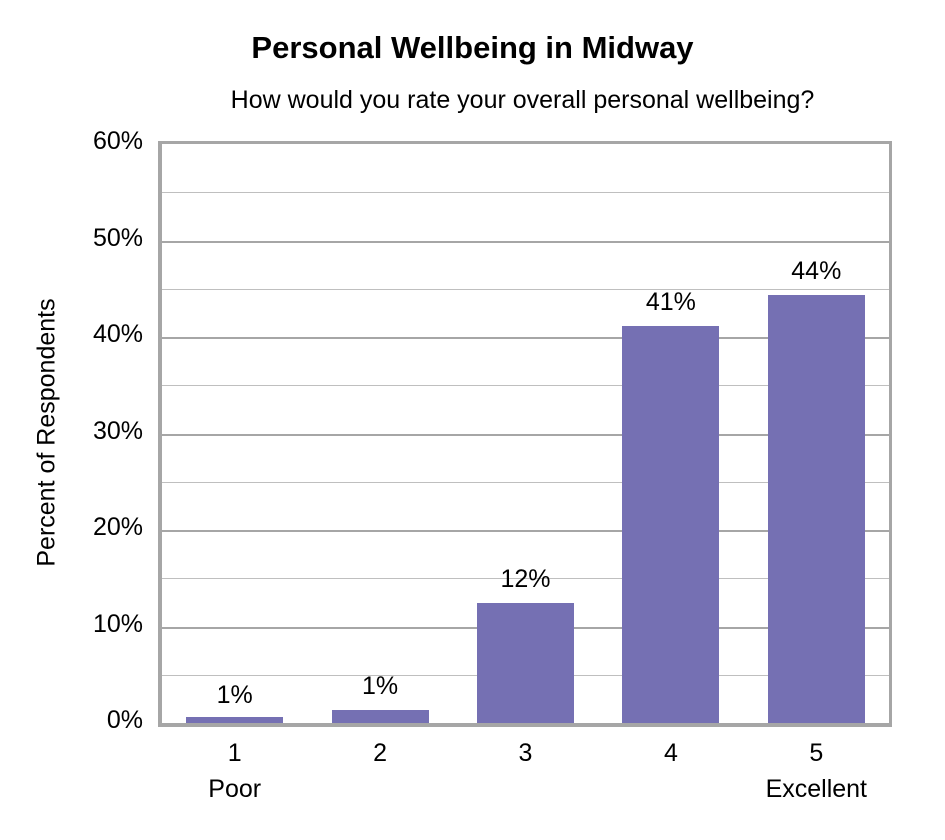 This screenshot has height=840, width=945. What do you see at coordinates (117, 623) in the screenshot?
I see `y-tick-label: 10%` at bounding box center [117, 623].